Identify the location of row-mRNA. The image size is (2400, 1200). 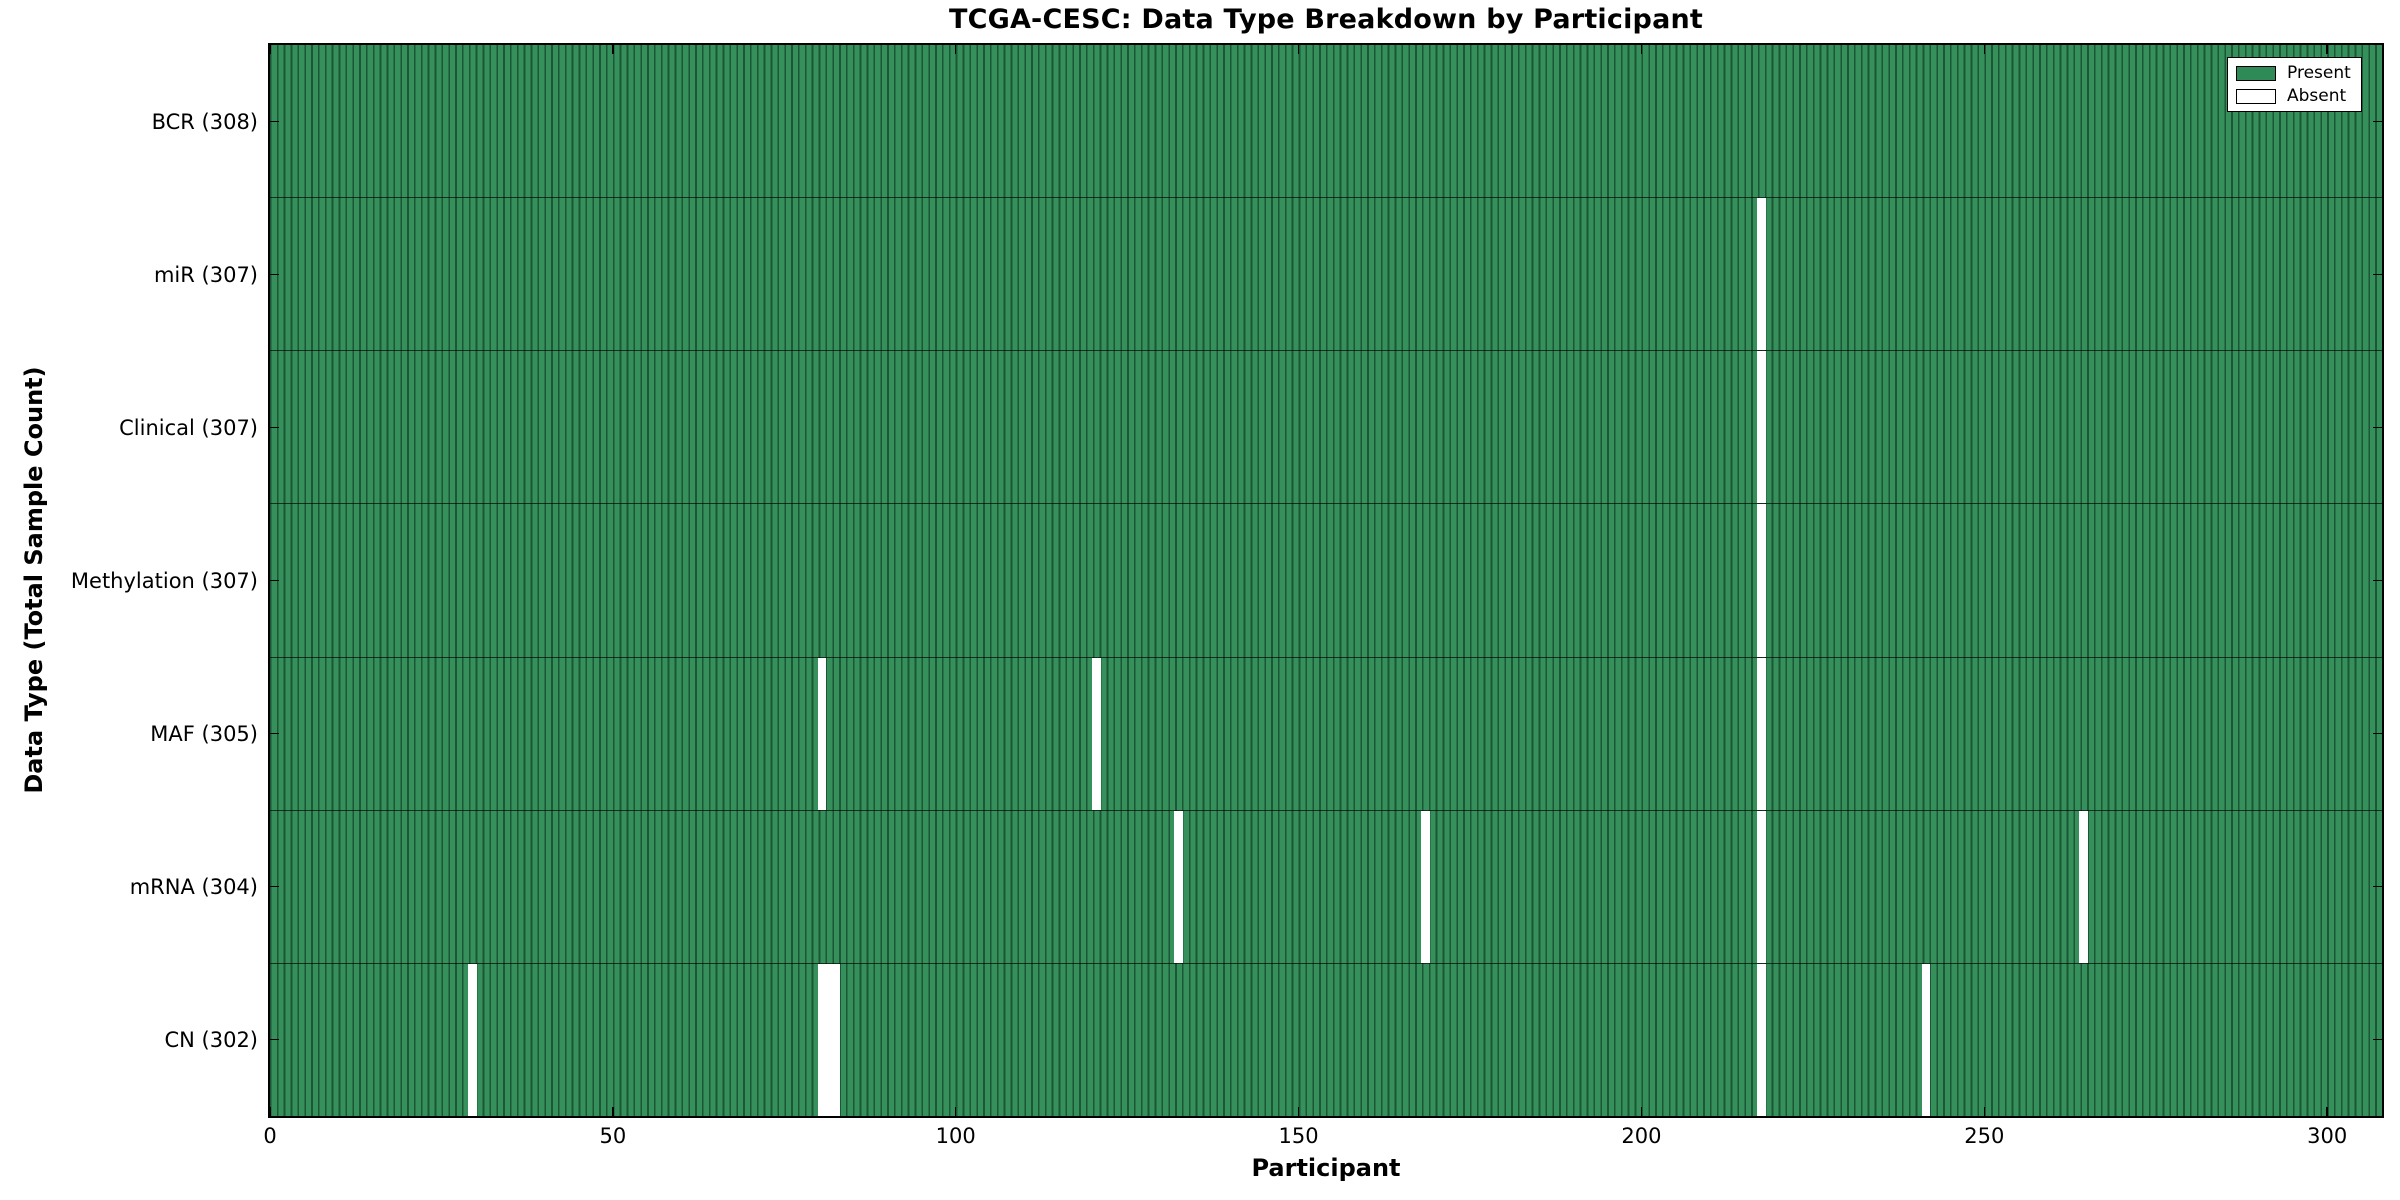
(1326, 887).